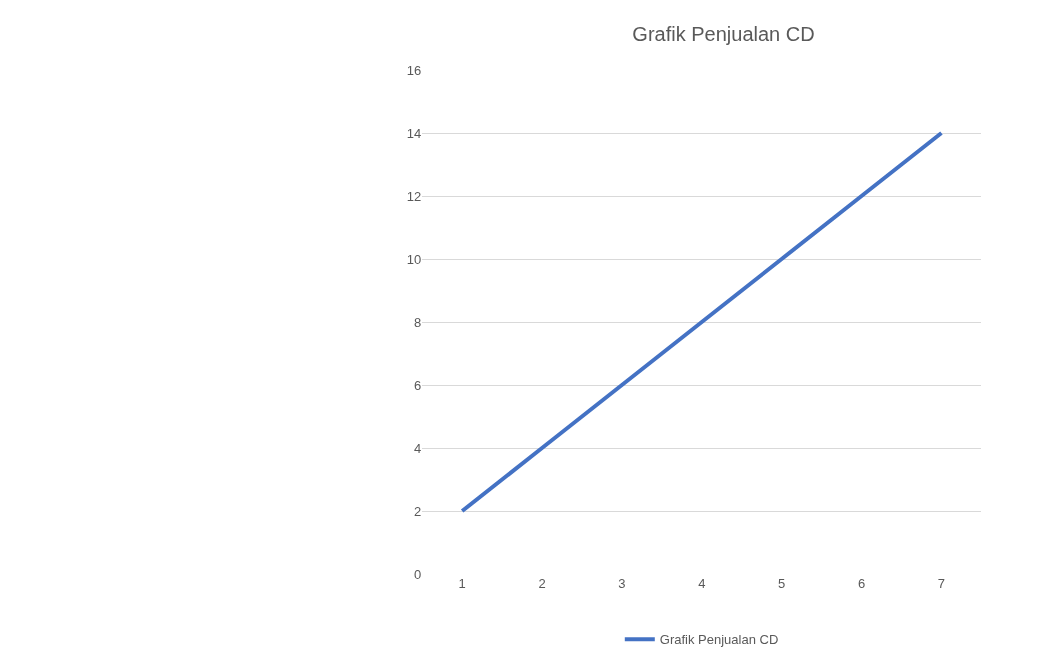 Image resolution: width=1041 pixels, height=666 pixels. What do you see at coordinates (462, 583) in the screenshot?
I see `x-tick-label: 1` at bounding box center [462, 583].